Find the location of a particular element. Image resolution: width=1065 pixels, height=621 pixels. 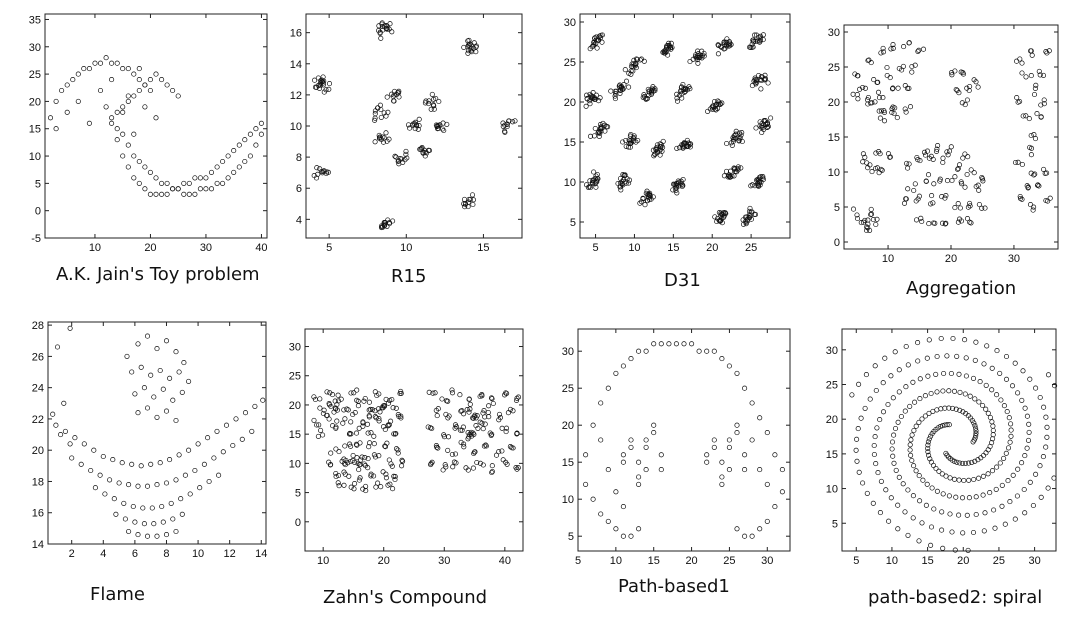

x-tick-label: 30 is located at coordinates (206, 248).